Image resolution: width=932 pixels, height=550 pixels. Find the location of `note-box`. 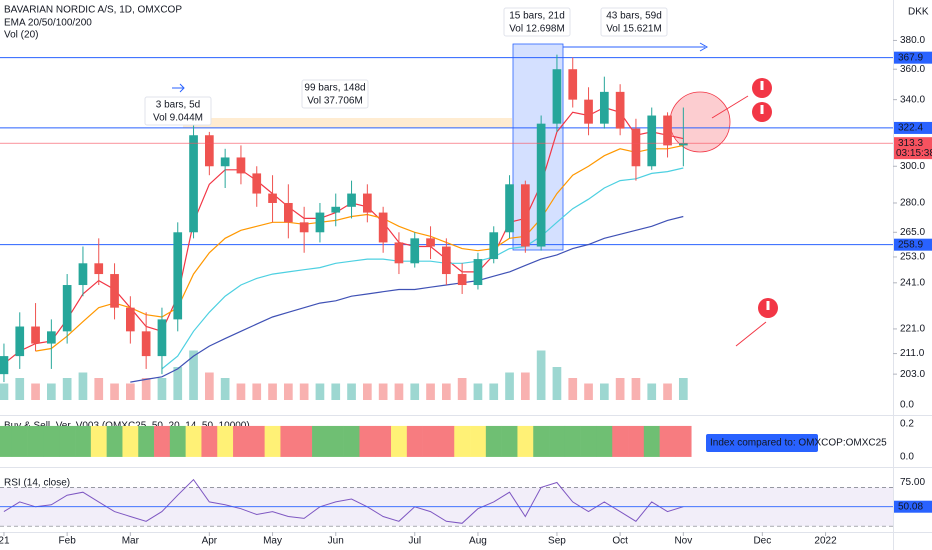

note-box is located at coordinates (762, 443).